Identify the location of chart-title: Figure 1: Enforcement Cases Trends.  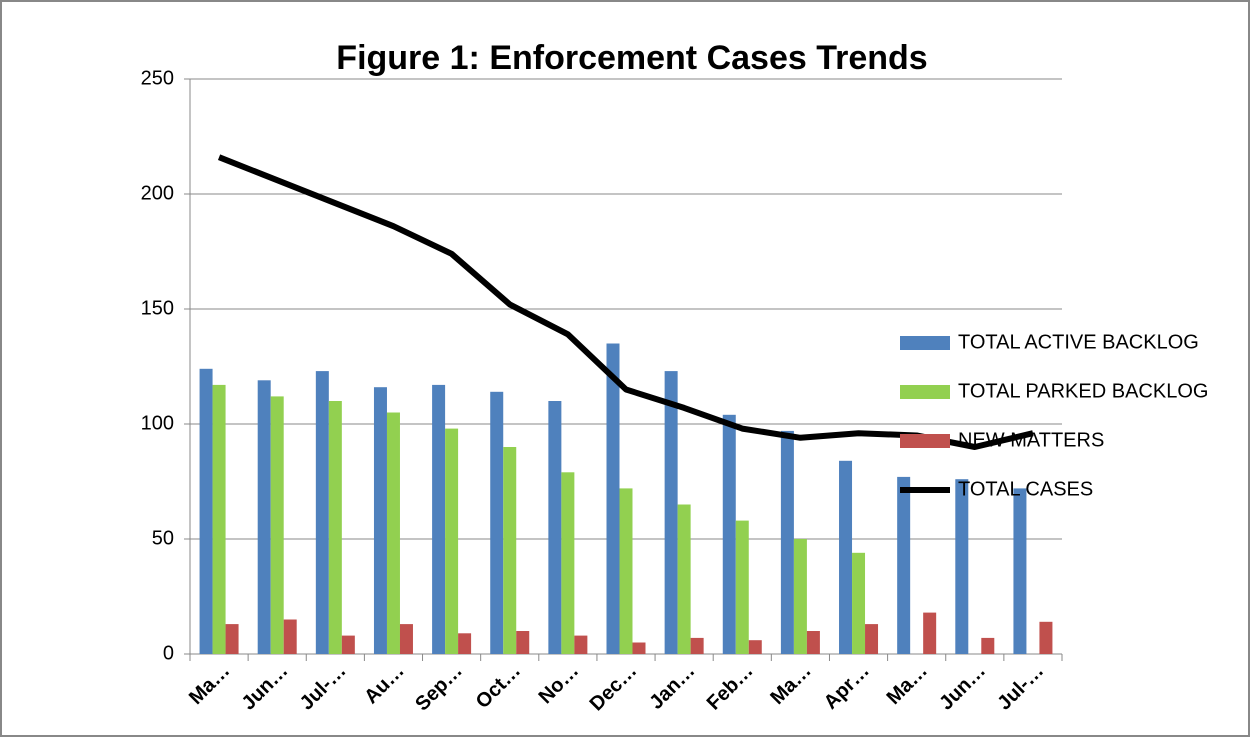
(631, 58).